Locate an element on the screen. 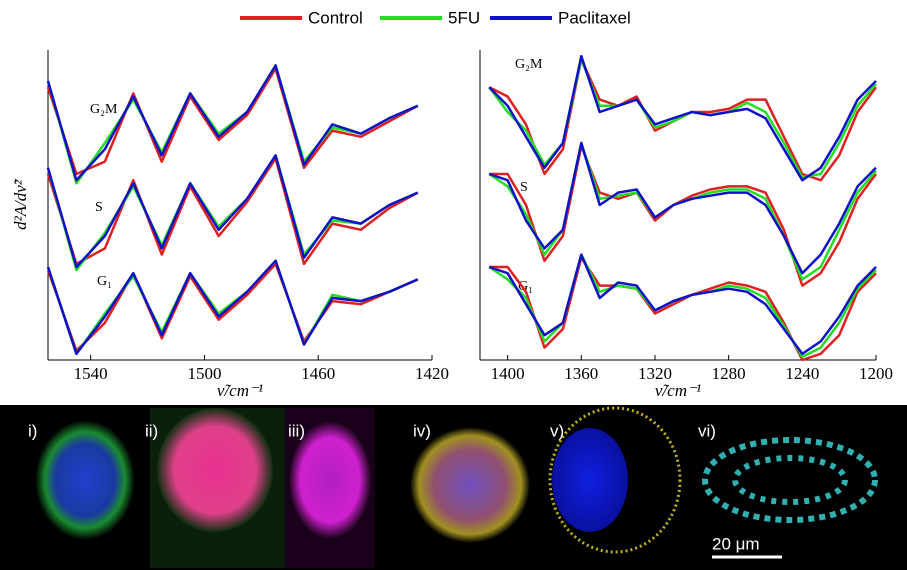  panel-label: ii) is located at coordinates (151, 430).